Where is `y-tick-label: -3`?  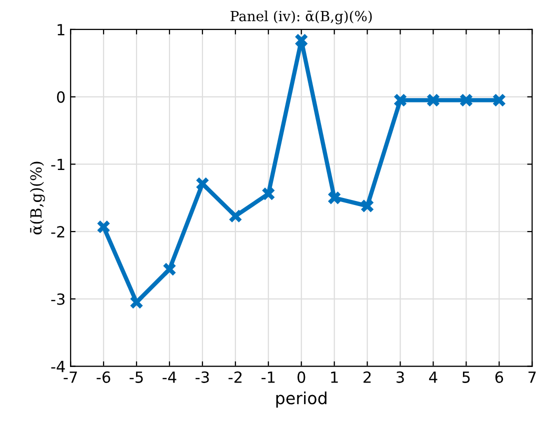 y-tick-label: -3 is located at coordinates (58, 299).